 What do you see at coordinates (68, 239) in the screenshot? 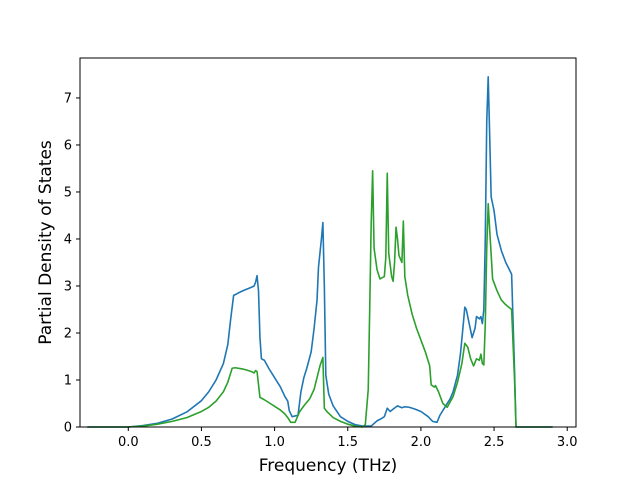
I see `y-tick-label: 4` at bounding box center [68, 239].